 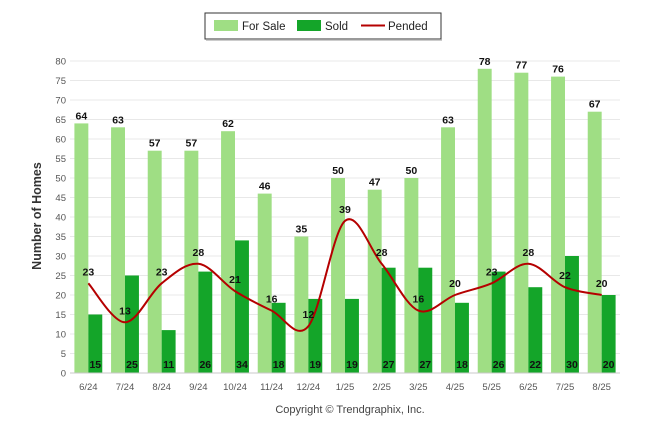 What do you see at coordinates (382, 253) in the screenshot?
I see `data-label-pended: 28` at bounding box center [382, 253].